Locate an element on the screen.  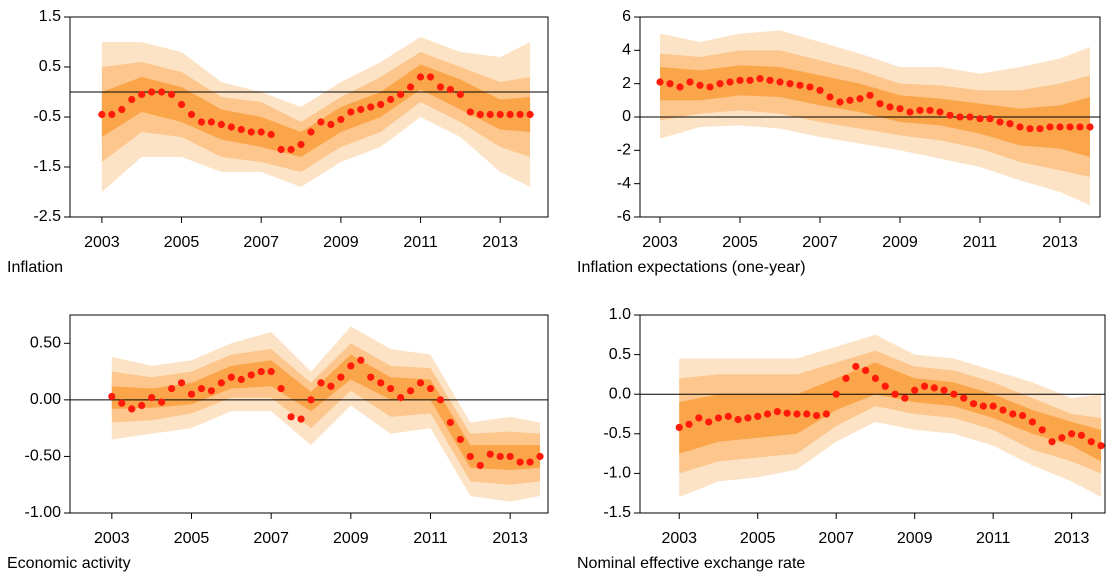
y-tick-label: 2 is located at coordinates (626, 83).